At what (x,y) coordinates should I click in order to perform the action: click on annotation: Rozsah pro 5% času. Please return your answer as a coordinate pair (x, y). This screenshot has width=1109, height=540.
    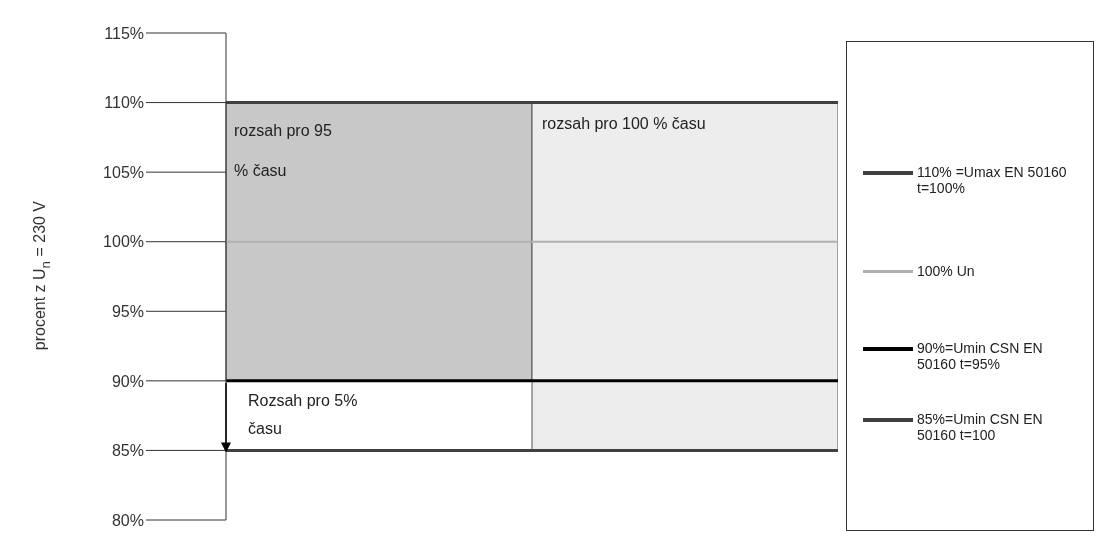
    Looking at the image, I should click on (303, 414).